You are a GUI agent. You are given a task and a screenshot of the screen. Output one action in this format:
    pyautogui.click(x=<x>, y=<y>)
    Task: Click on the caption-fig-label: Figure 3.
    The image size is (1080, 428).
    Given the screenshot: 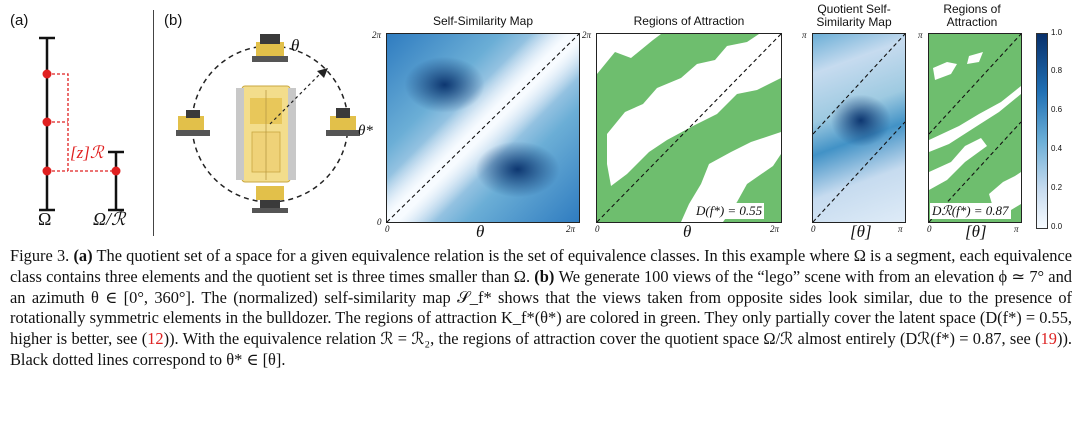 What is the action you would take?
    pyautogui.click(x=40, y=255)
    